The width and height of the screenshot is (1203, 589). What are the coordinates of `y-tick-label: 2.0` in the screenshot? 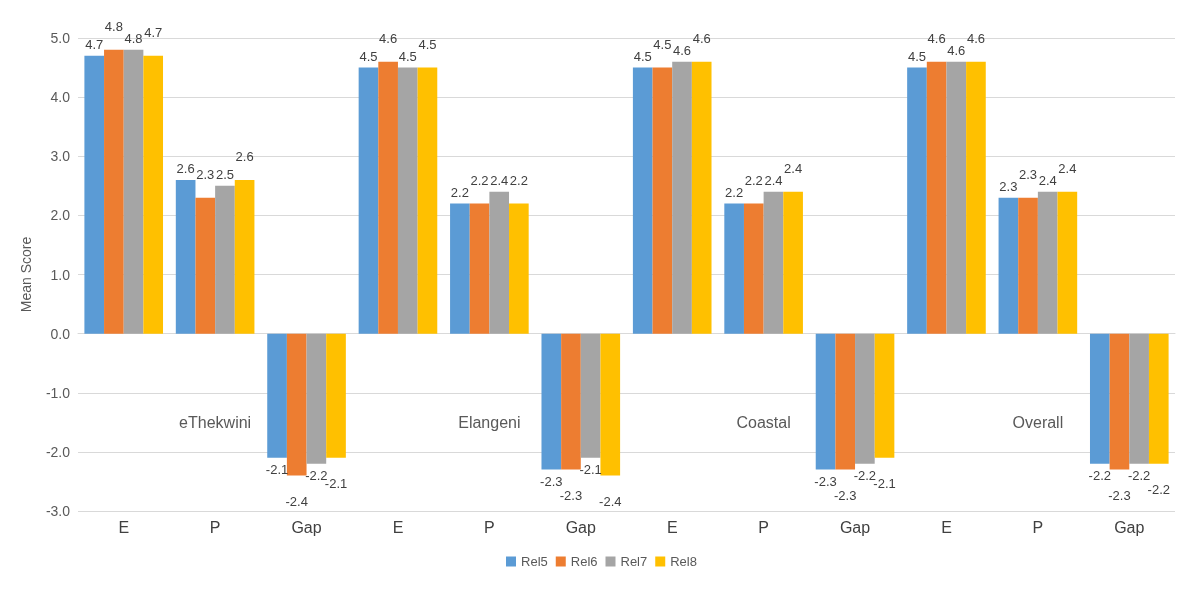 It's located at (60, 215).